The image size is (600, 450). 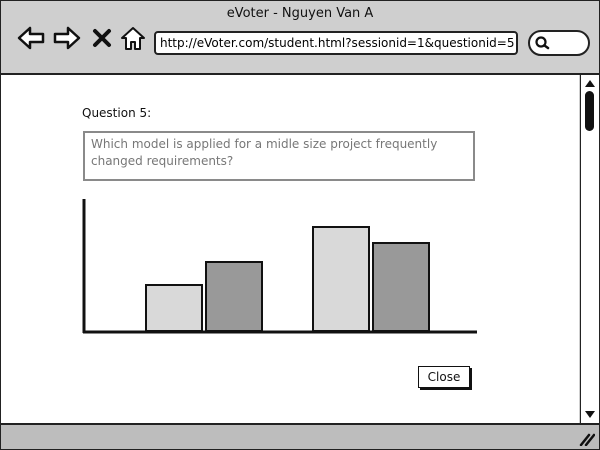 I want to click on bar-group1-series1, so click(x=174, y=308).